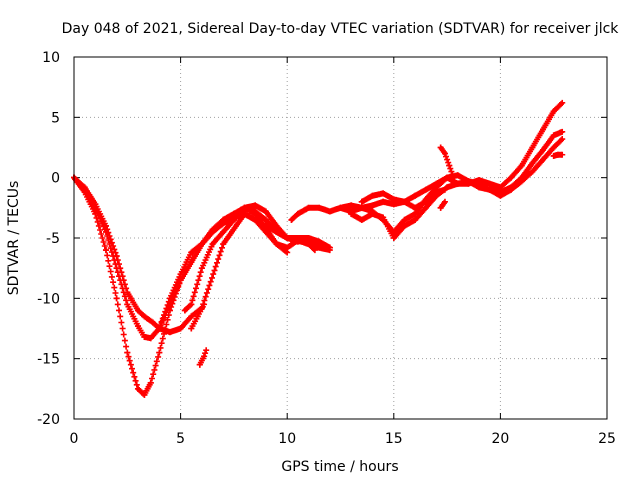 Image resolution: width=640 pixels, height=480 pixels. What do you see at coordinates (48, 420) in the screenshot?
I see `y-tick-label: -20` at bounding box center [48, 420].